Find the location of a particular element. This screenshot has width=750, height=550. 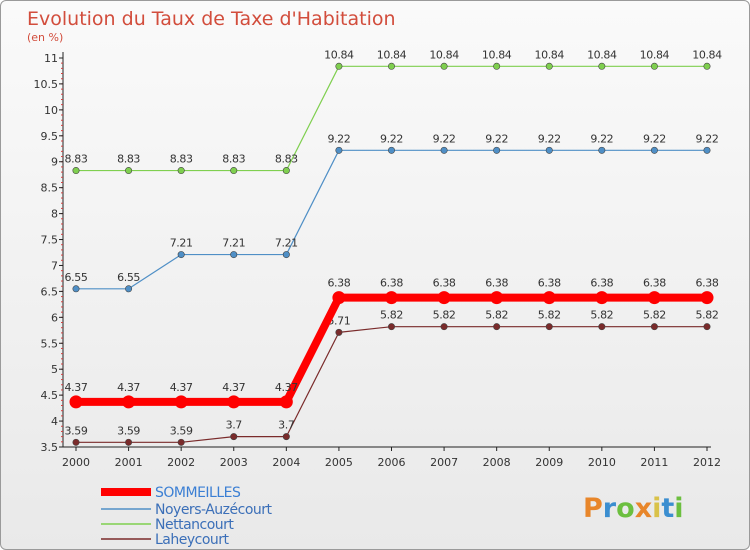

x-tick-label: 2006 is located at coordinates (392, 462).